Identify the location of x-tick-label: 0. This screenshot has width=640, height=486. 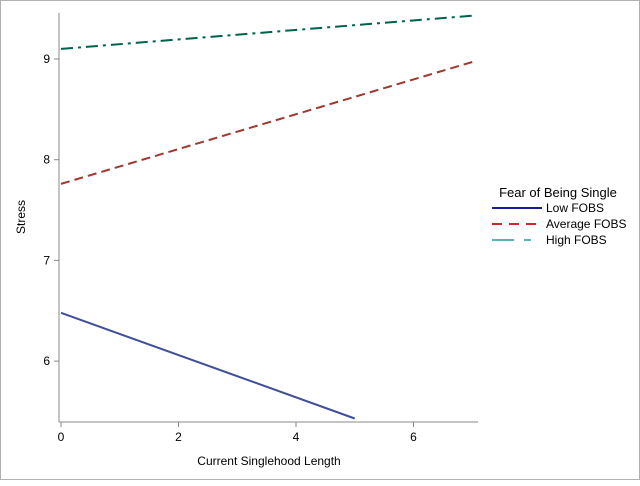
(61, 437).